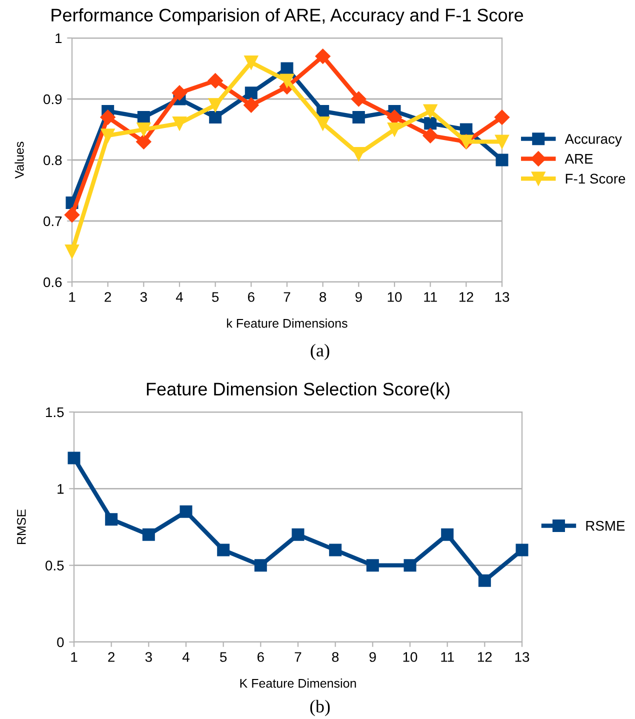 The height and width of the screenshot is (719, 635). What do you see at coordinates (21, 526) in the screenshot?
I see `y-axis-title: RMSE` at bounding box center [21, 526].